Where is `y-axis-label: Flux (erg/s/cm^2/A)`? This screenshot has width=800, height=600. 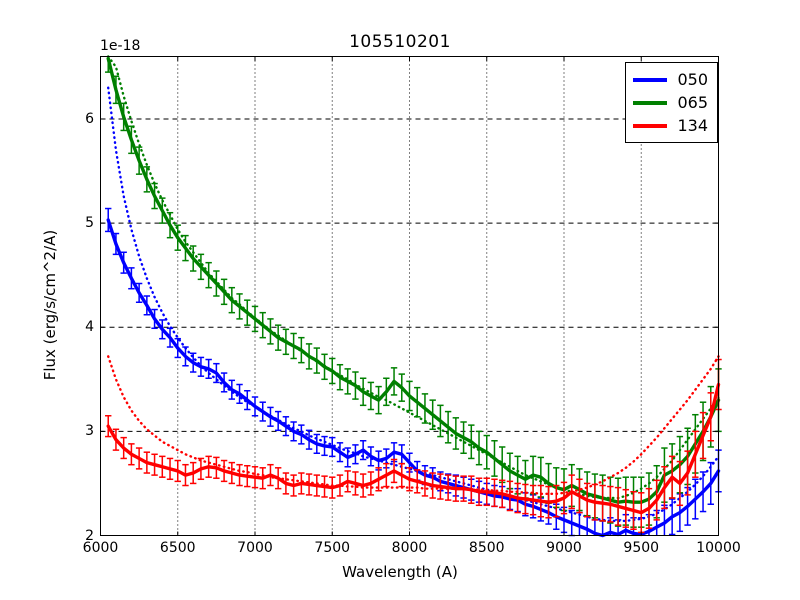
y-axis-label: Flux (erg/s/cm^2/A) is located at coordinates (50, 305).